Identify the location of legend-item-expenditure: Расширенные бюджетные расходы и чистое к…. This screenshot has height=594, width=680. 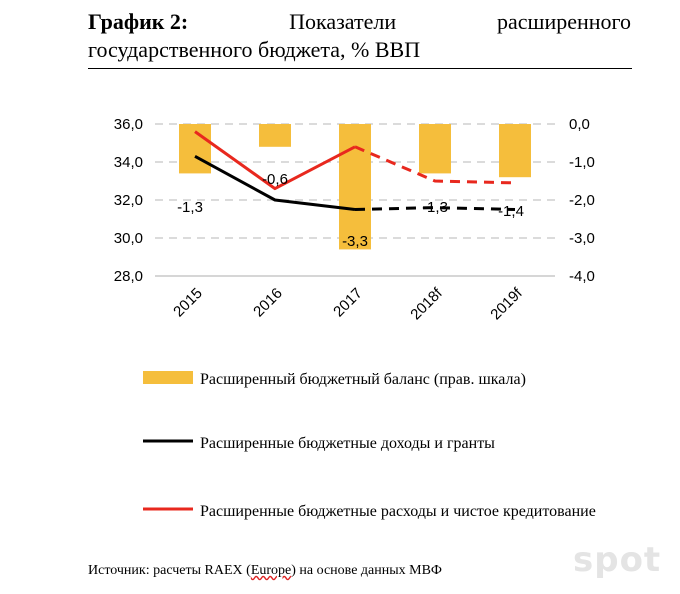
(398, 511).